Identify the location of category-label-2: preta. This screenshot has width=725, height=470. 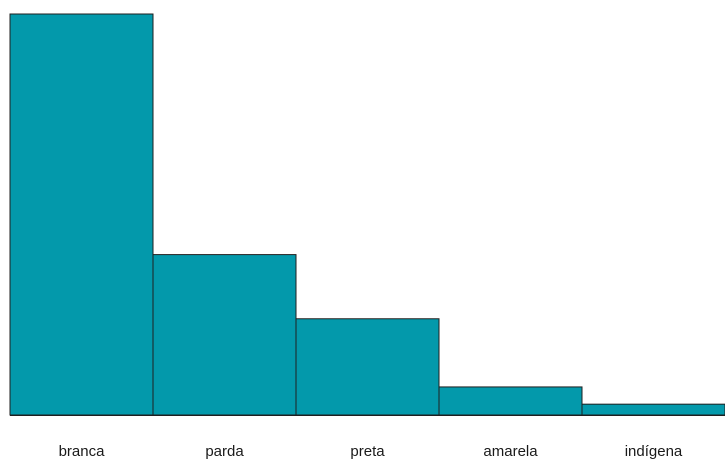
(367, 451).